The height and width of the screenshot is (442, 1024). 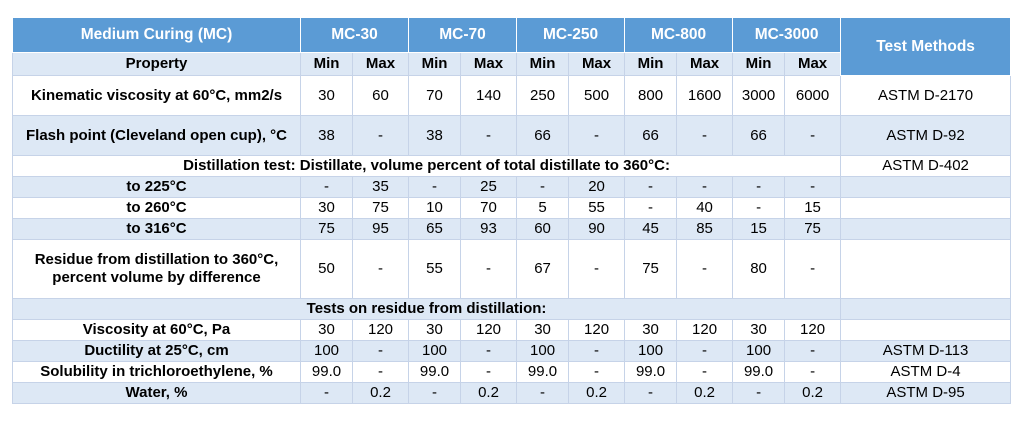 What do you see at coordinates (759, 95) in the screenshot?
I see `value-cell: 3000` at bounding box center [759, 95].